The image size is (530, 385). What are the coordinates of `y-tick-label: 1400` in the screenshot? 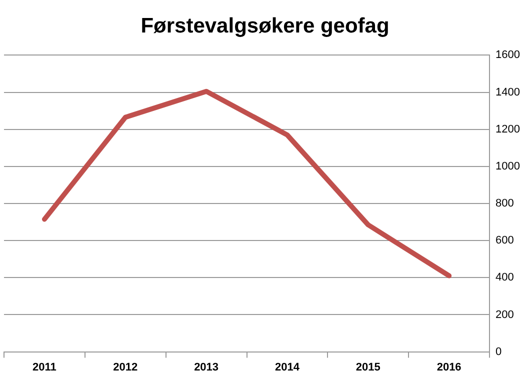 It's located at (508, 92).